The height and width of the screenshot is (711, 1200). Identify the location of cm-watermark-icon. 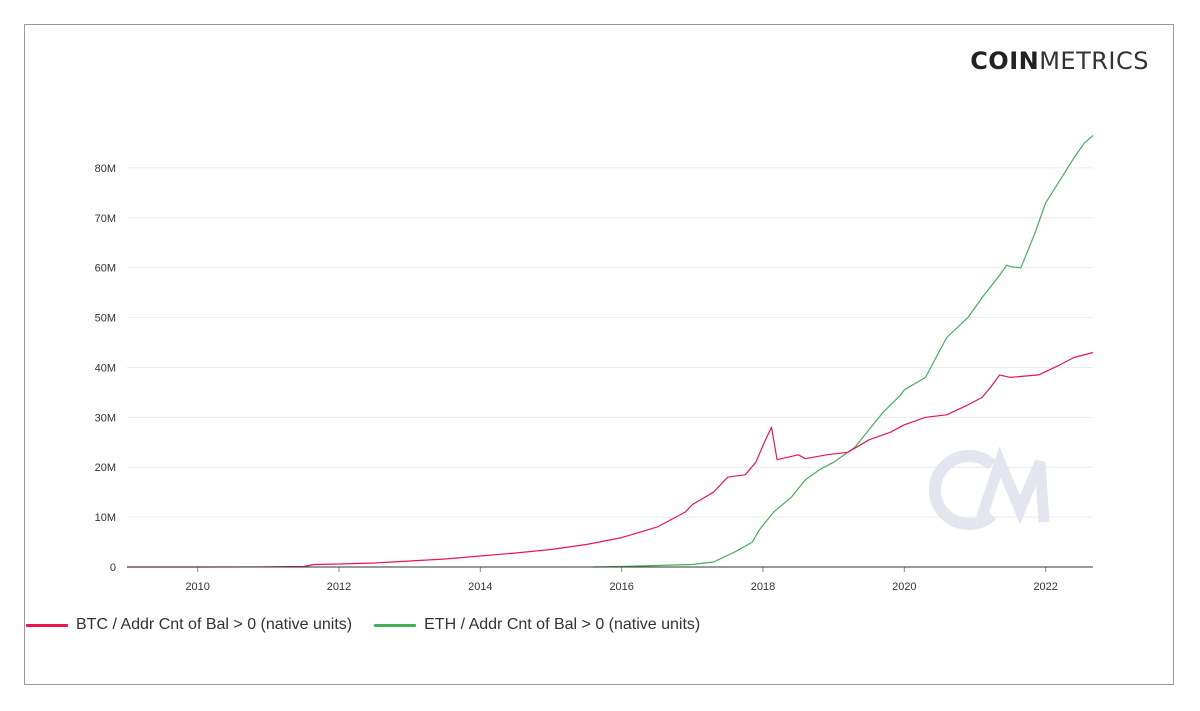
(989, 488).